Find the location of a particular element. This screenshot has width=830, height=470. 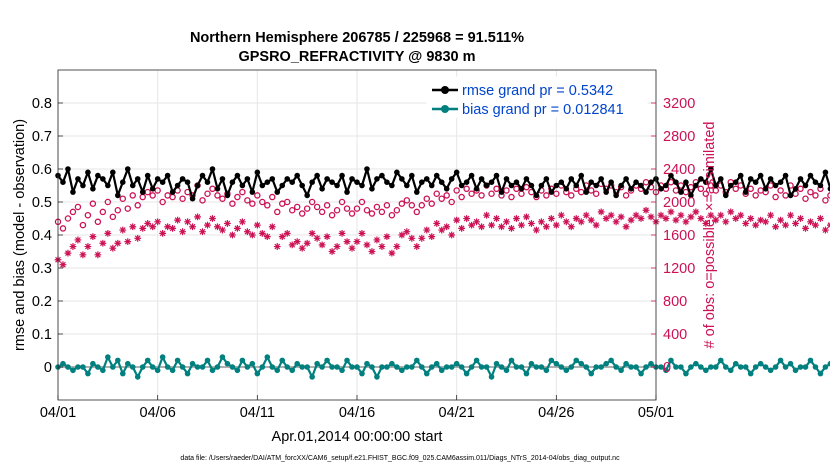

x-tick-label: 04/26 is located at coordinates (556, 413).